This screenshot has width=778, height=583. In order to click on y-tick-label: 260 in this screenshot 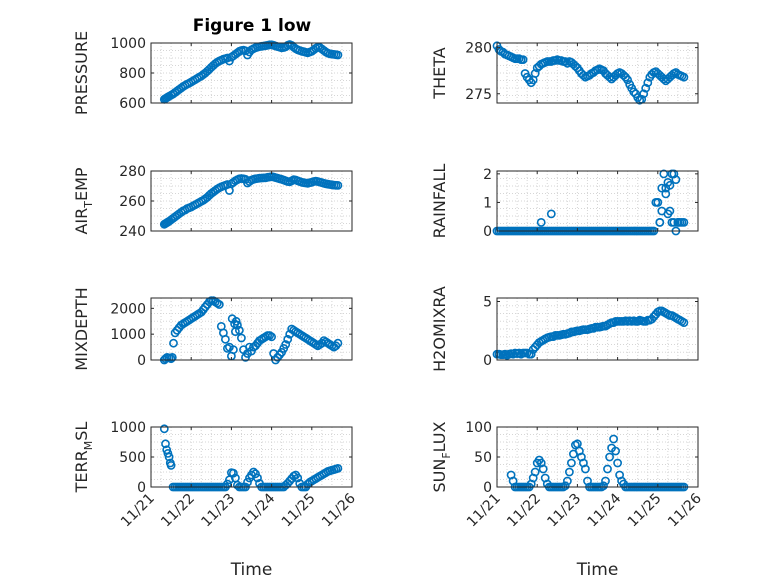, I will do `click(132, 202)`.